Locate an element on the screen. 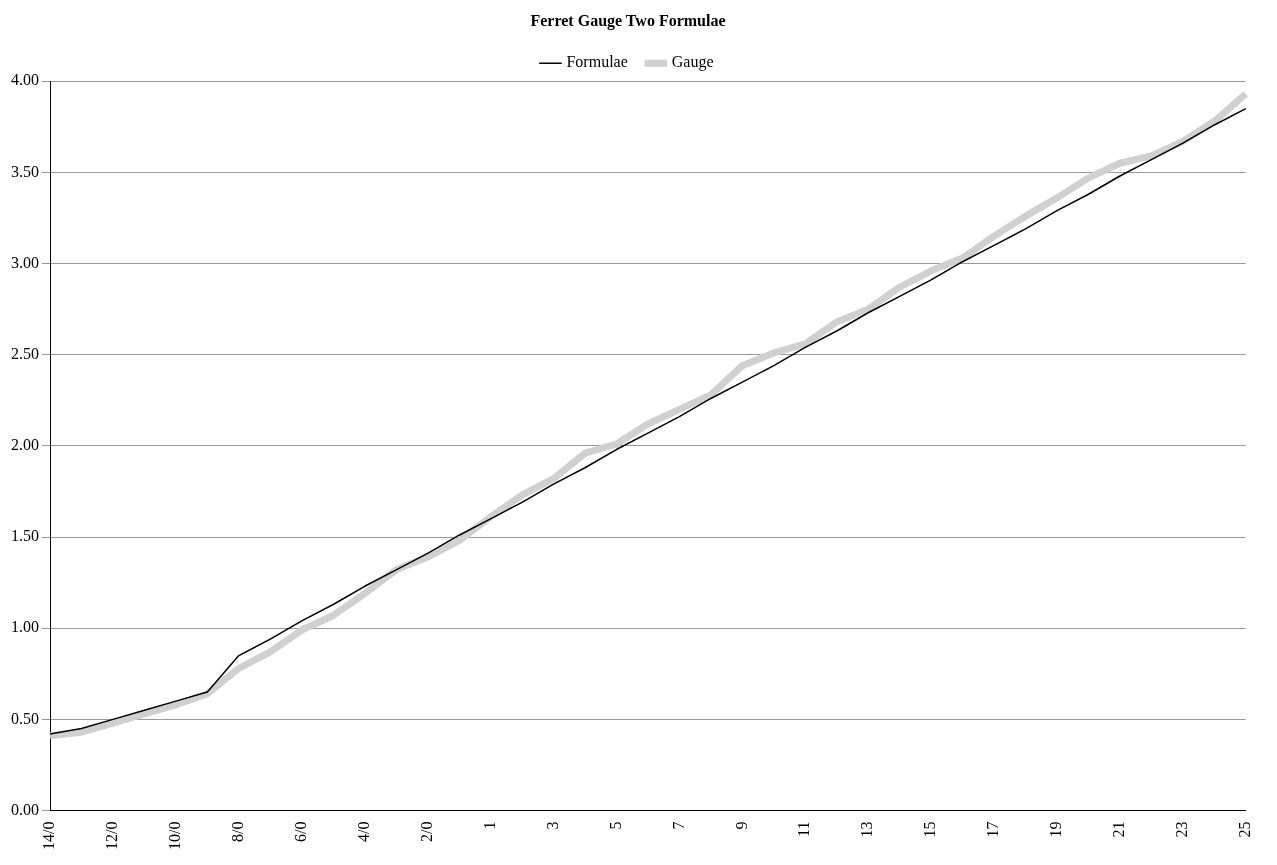  y-tick-label: 0.00 is located at coordinates (25, 809).